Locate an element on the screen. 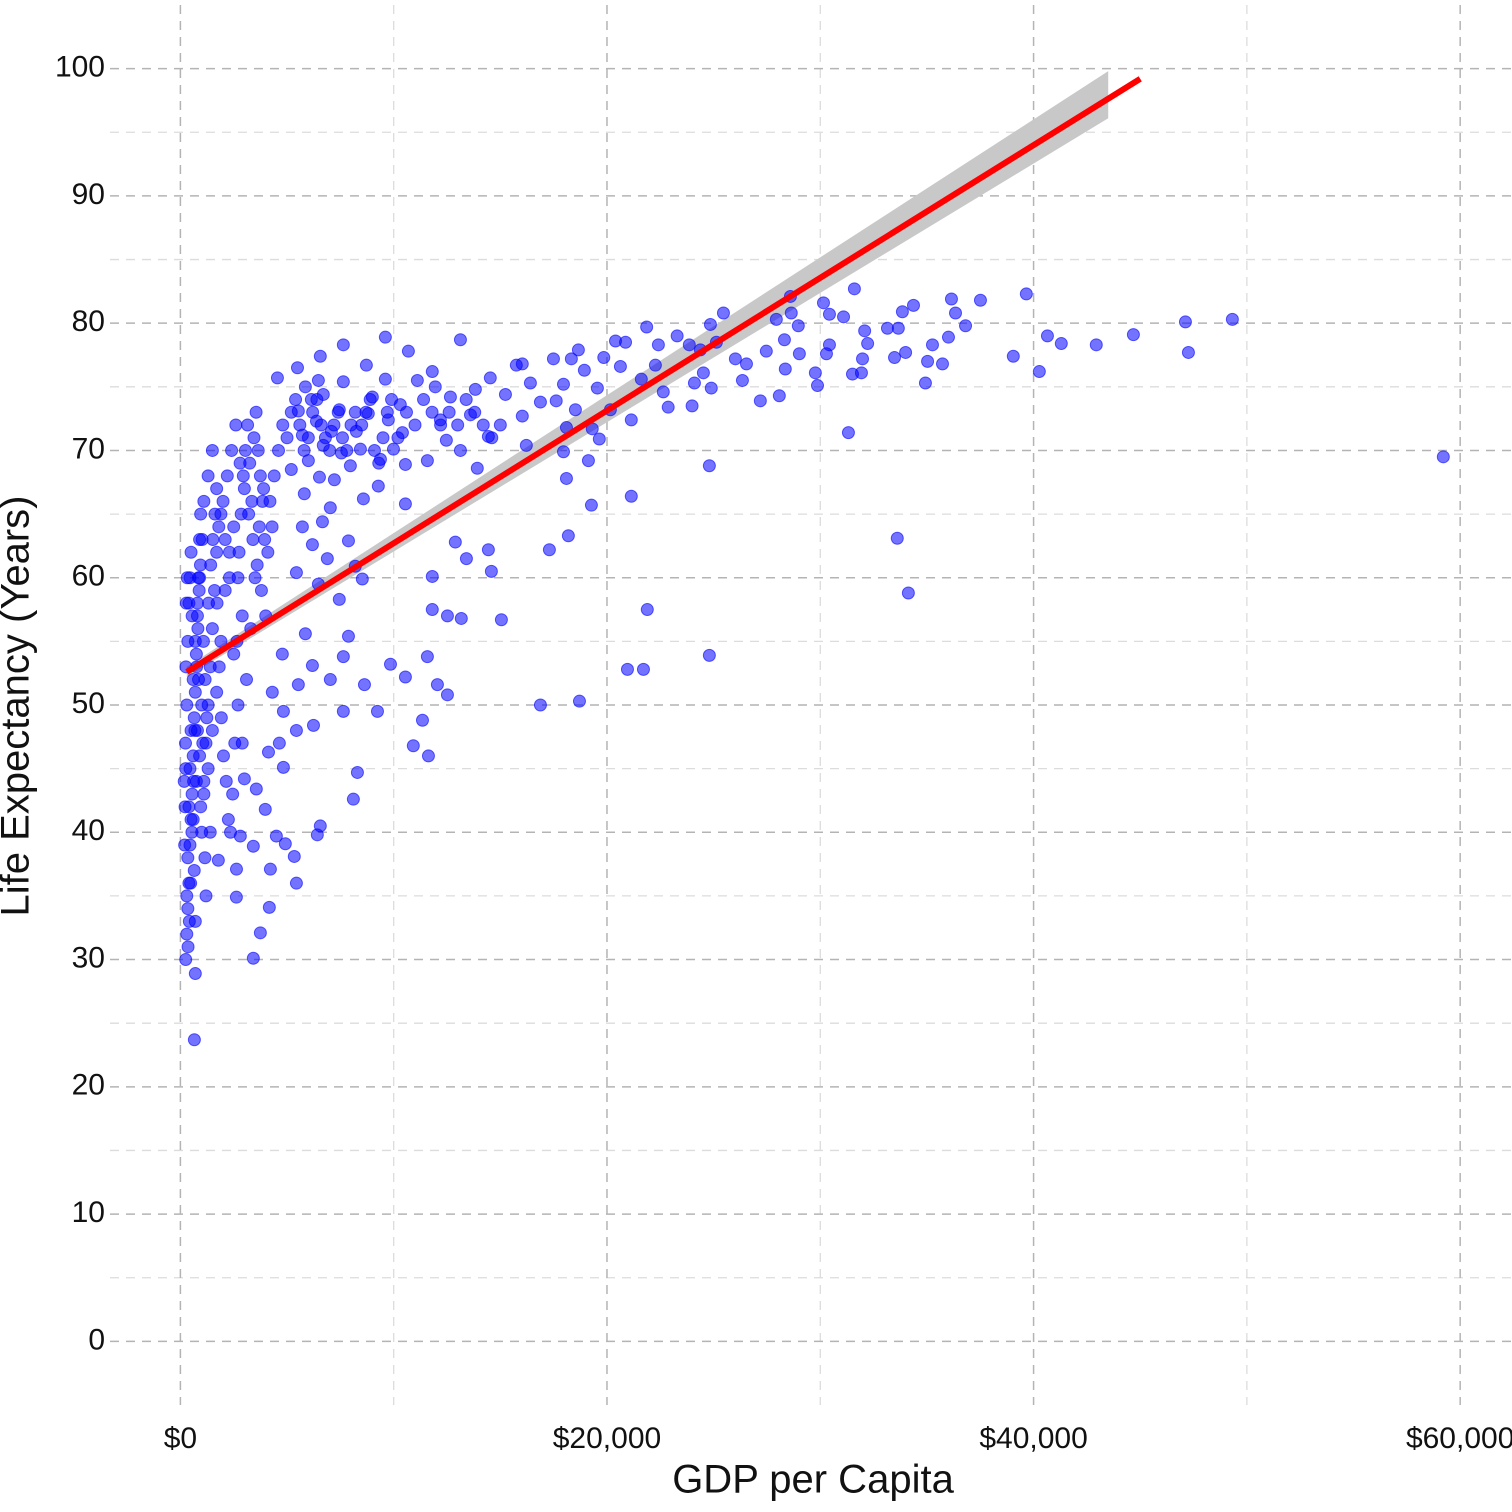 The image size is (1512, 1512). y-tick-label: 0 is located at coordinates (96, 1339).